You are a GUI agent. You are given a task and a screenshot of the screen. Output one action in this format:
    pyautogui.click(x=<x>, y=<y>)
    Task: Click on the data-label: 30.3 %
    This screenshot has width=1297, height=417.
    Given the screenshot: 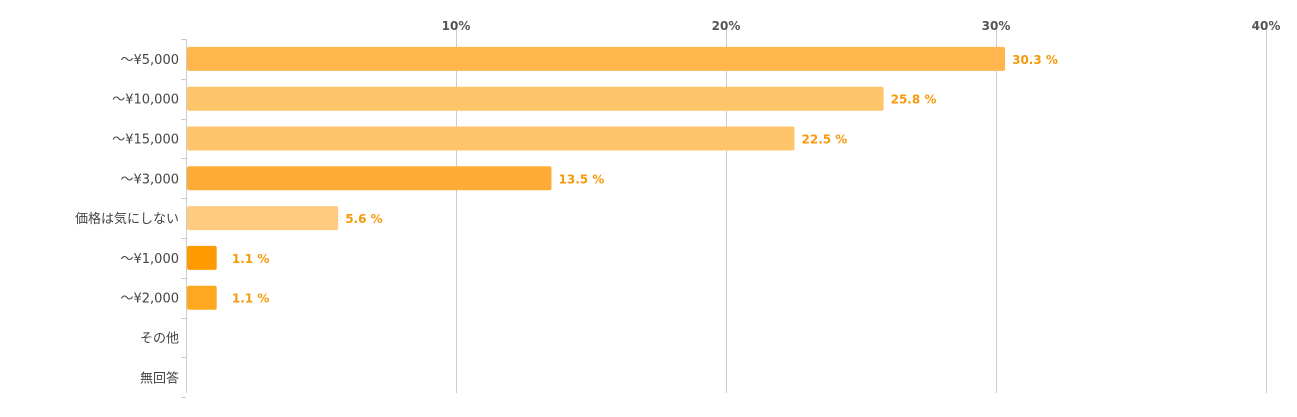 What is the action you would take?
    pyautogui.click(x=1035, y=60)
    